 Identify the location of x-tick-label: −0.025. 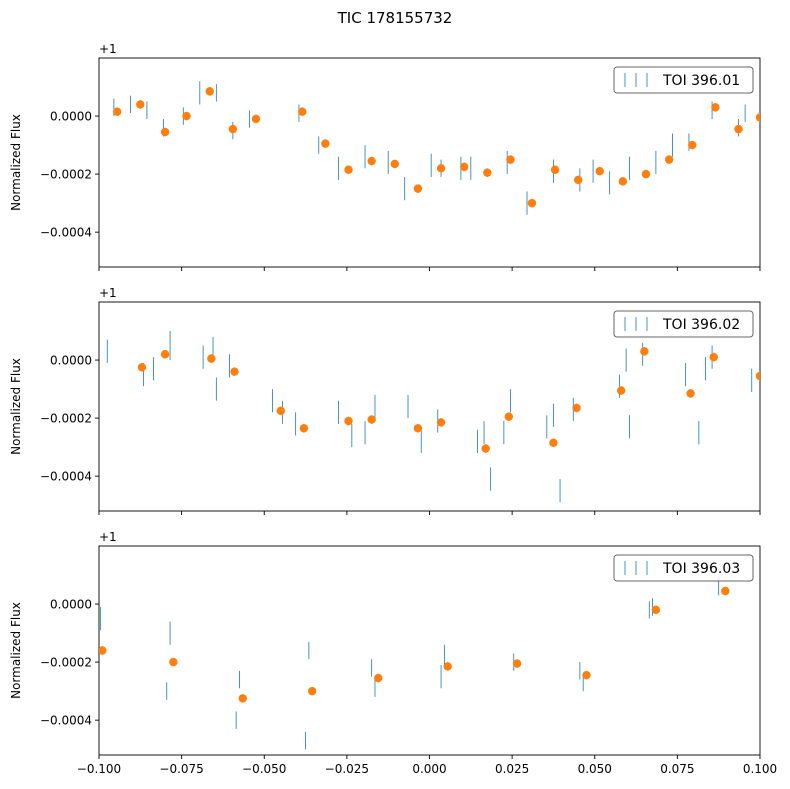
(347, 769).